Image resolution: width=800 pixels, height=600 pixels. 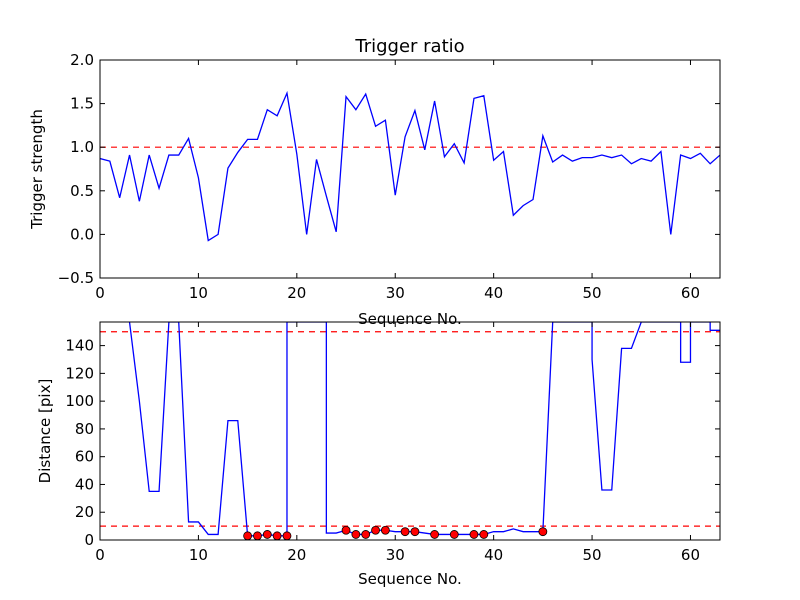 I want to click on y-tick-label: 0, so click(x=89, y=540).